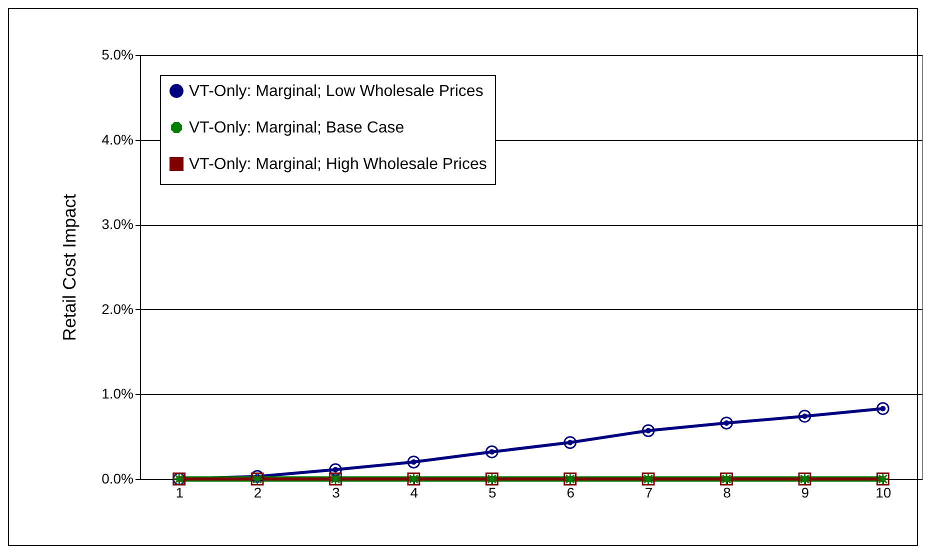 This screenshot has width=927, height=552. What do you see at coordinates (118, 394) in the screenshot?
I see `y-tick-label: 1.0%` at bounding box center [118, 394].